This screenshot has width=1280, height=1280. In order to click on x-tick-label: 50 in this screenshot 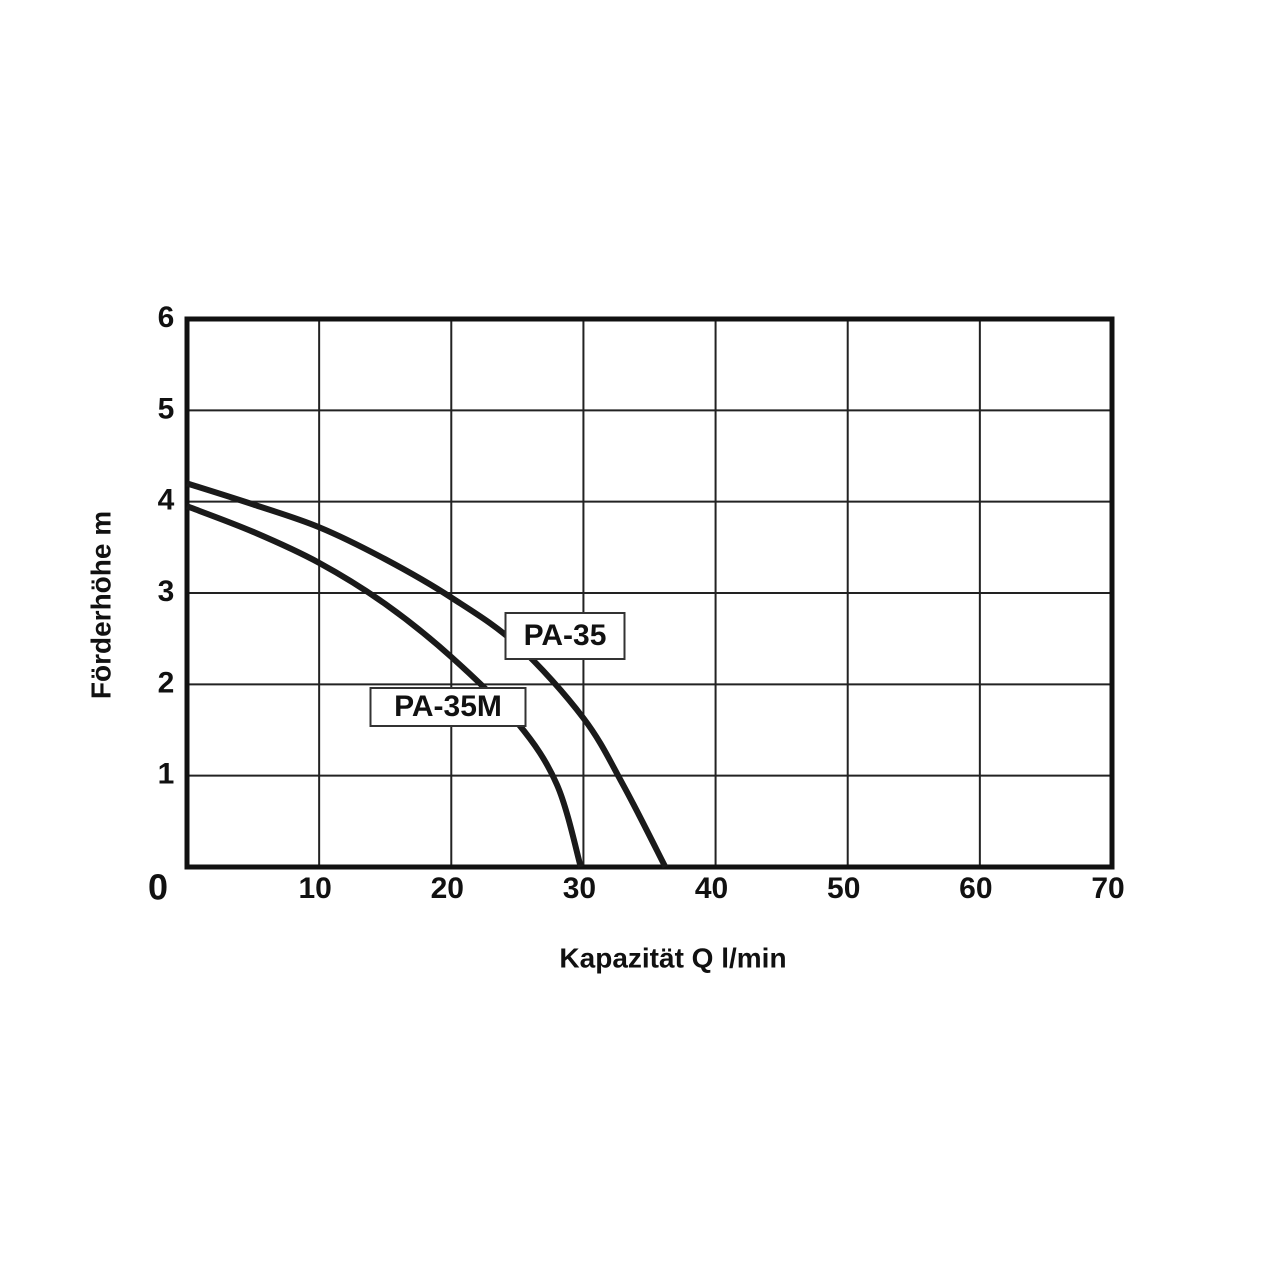, I will do `click(843, 888)`.